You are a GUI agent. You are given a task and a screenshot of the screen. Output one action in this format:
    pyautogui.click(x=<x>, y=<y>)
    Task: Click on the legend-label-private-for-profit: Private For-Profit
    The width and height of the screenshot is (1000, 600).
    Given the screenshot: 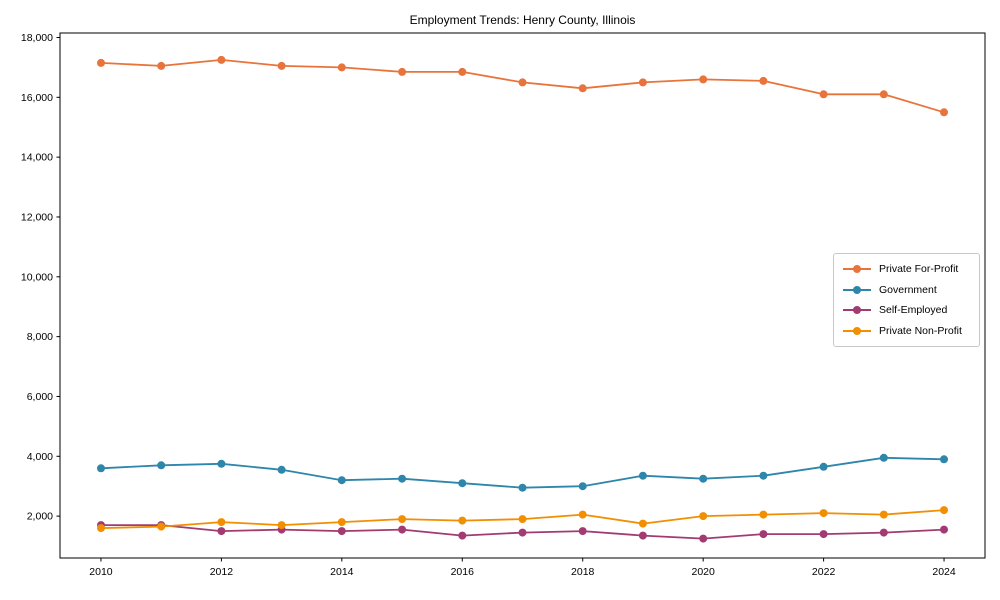 What is the action you would take?
    pyautogui.click(x=919, y=269)
    